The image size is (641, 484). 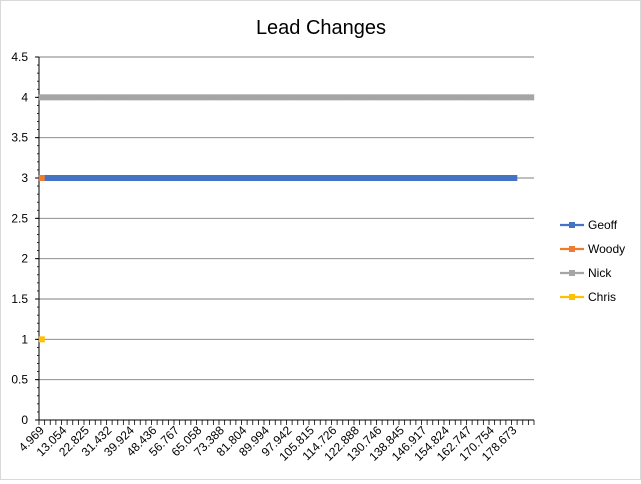 I want to click on y-tick-label: 4.5, so click(x=19, y=57).